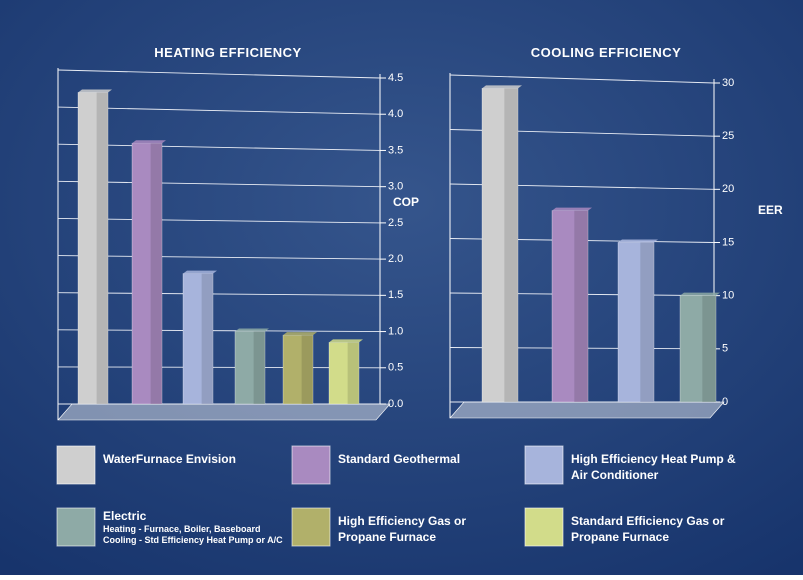 The image size is (803, 580). I want to click on legend-line: Air Conditioner, so click(615, 475).